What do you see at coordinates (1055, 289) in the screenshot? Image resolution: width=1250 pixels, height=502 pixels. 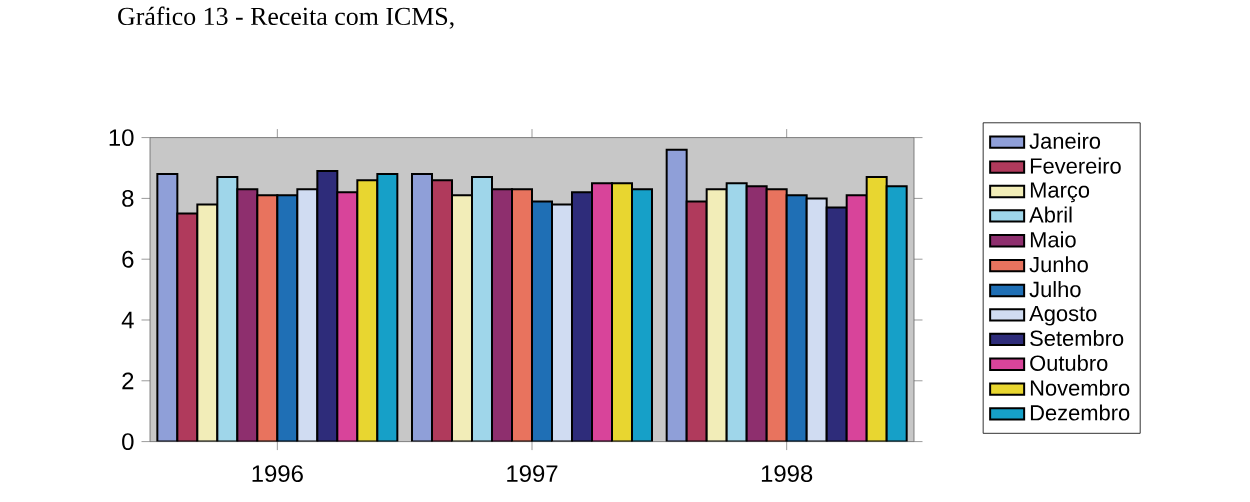 I see `legend-label: Julho` at bounding box center [1055, 289].